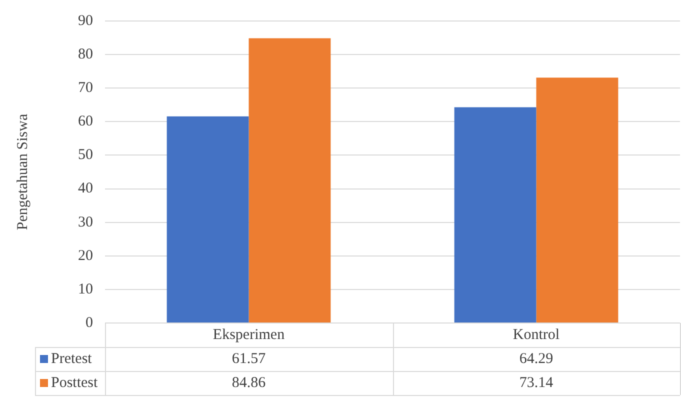  I want to click on y-tick-label: 60, so click(85, 122).